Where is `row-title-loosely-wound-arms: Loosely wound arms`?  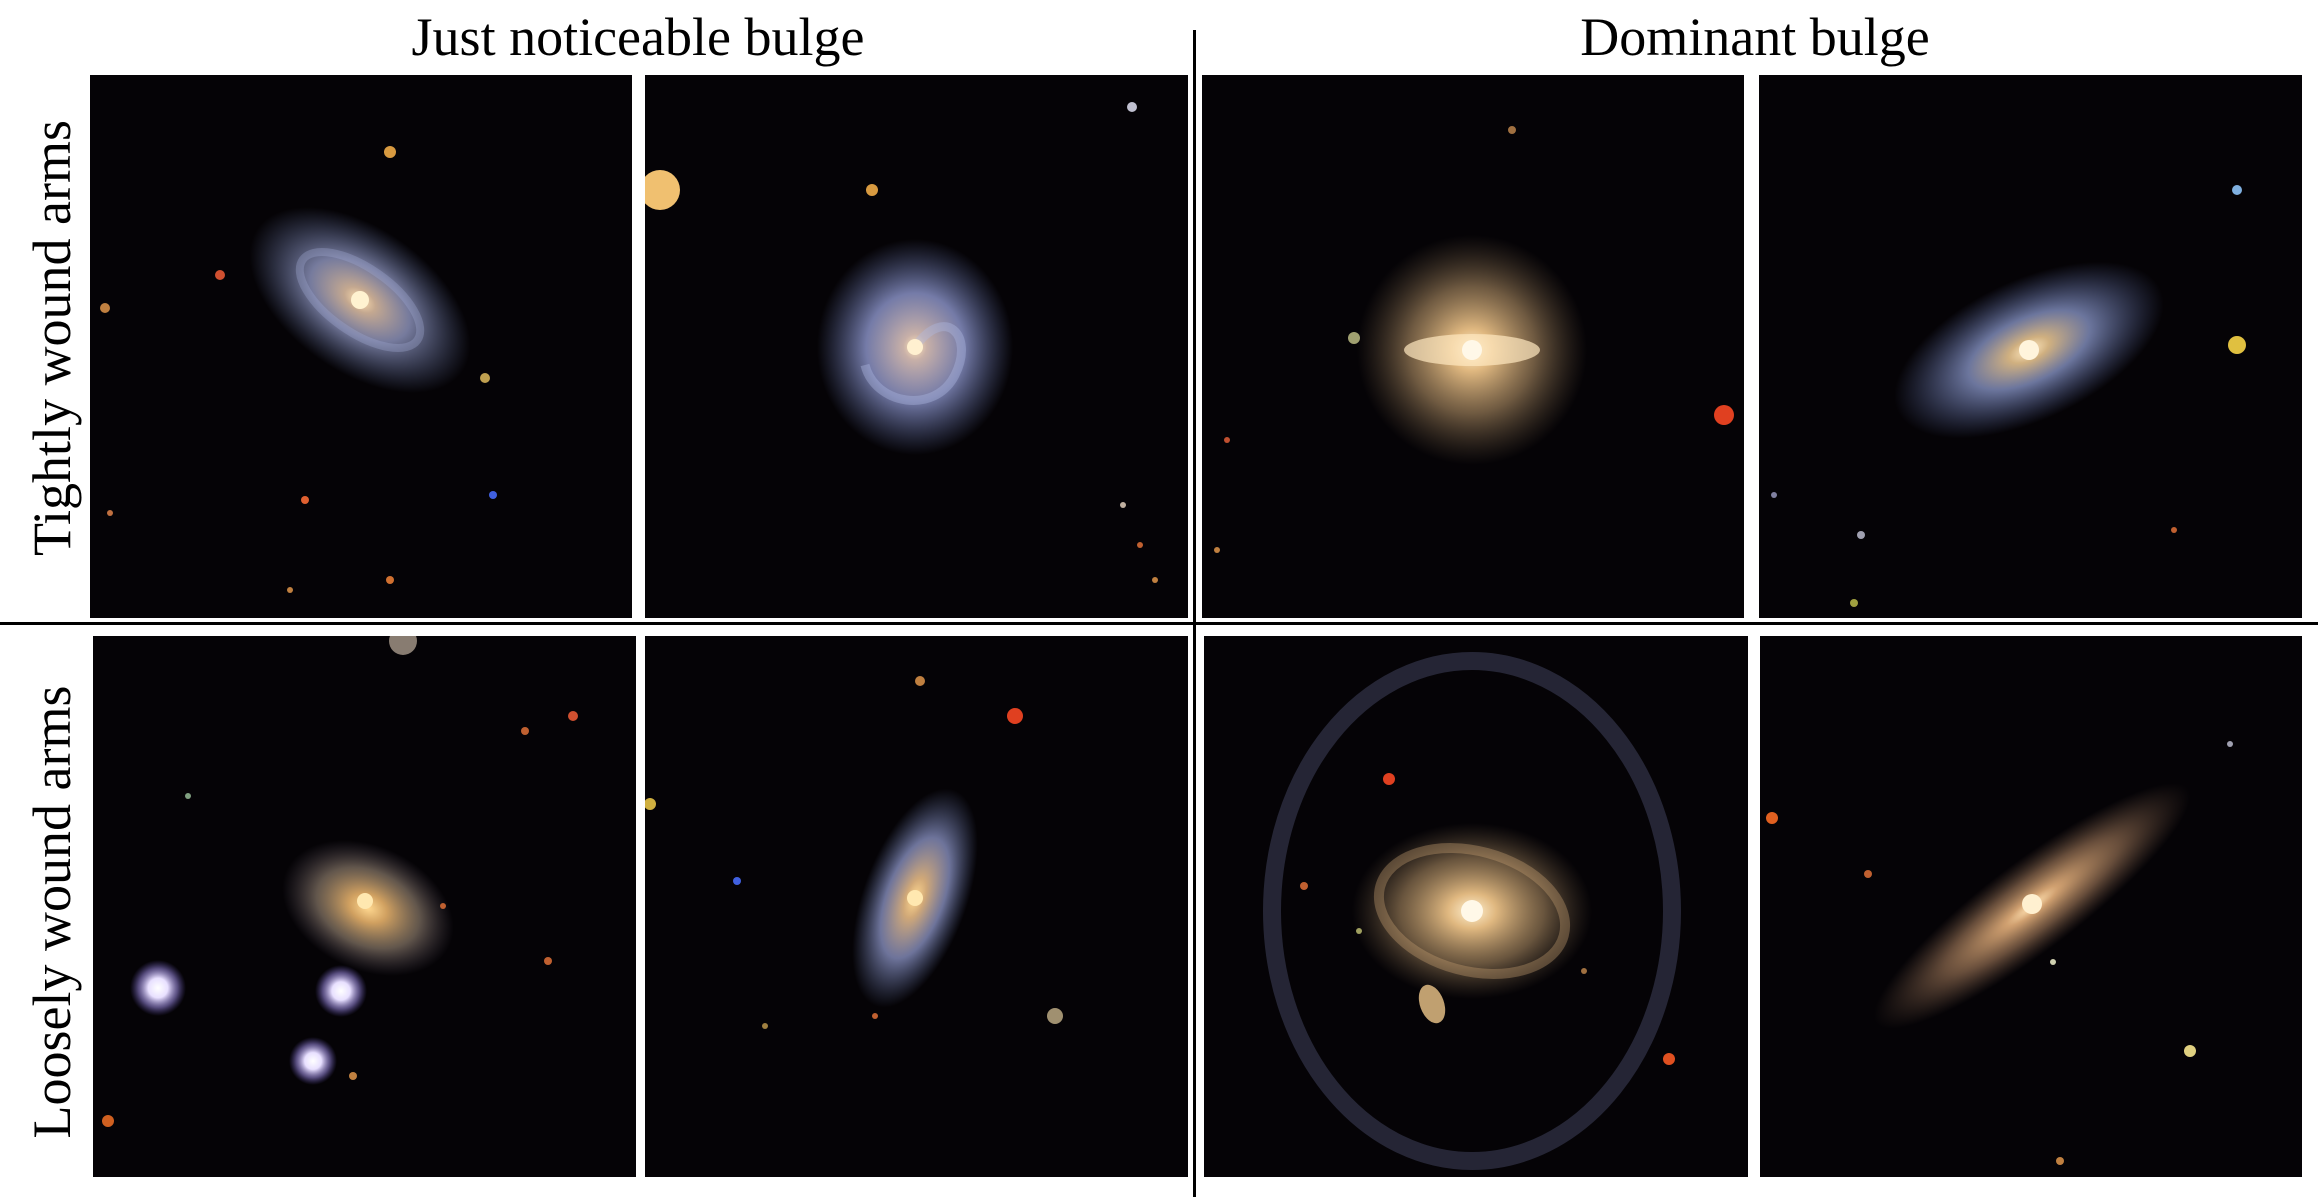 row-title-loosely-wound-arms: Loosely wound arms is located at coordinates (52, 912).